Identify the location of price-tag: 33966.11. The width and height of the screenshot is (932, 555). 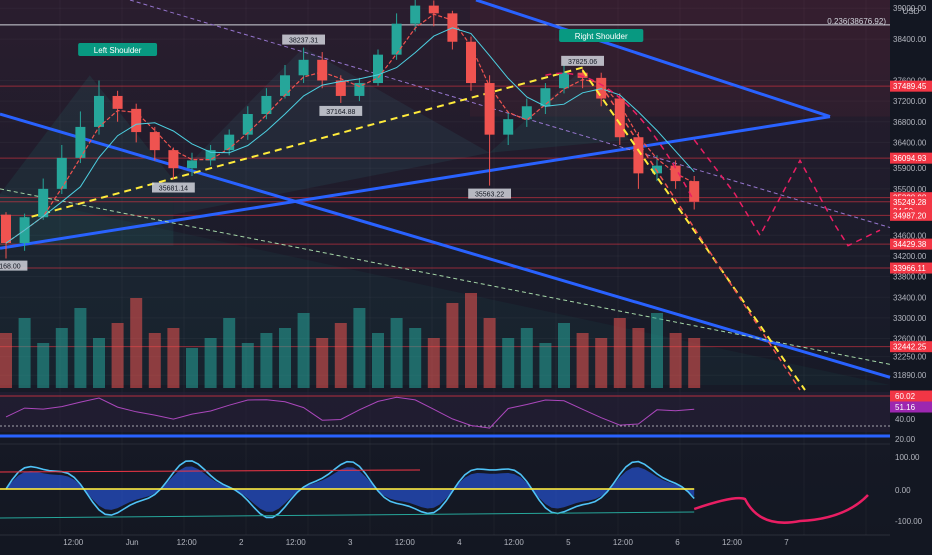
(909, 268).